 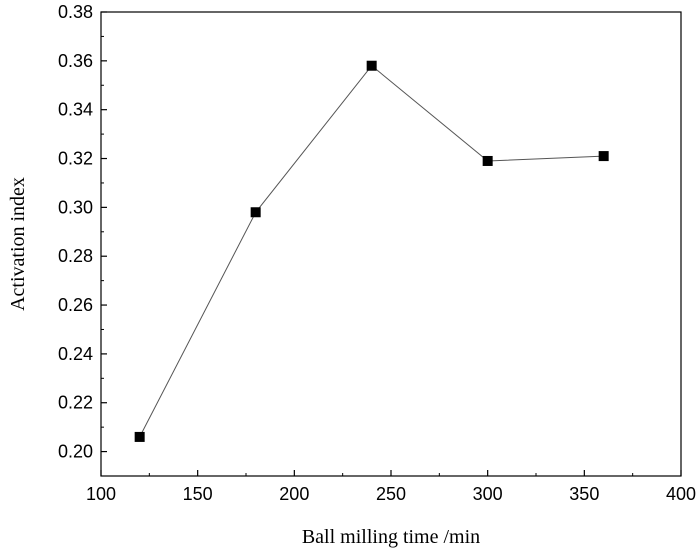 What do you see at coordinates (198, 494) in the screenshot?
I see `x-tick-label: 150` at bounding box center [198, 494].